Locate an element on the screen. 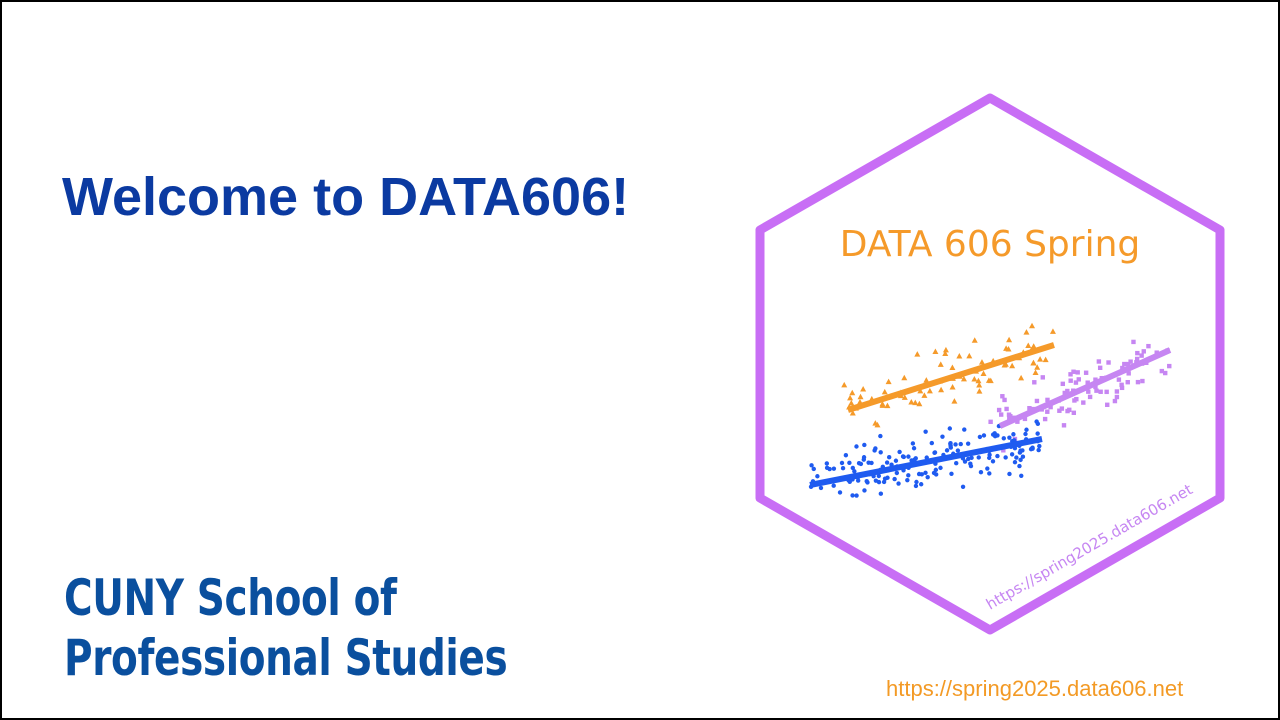 The width and height of the screenshot is (1280, 720). slide-title: Welcome to DATA606! is located at coordinates (346, 197).